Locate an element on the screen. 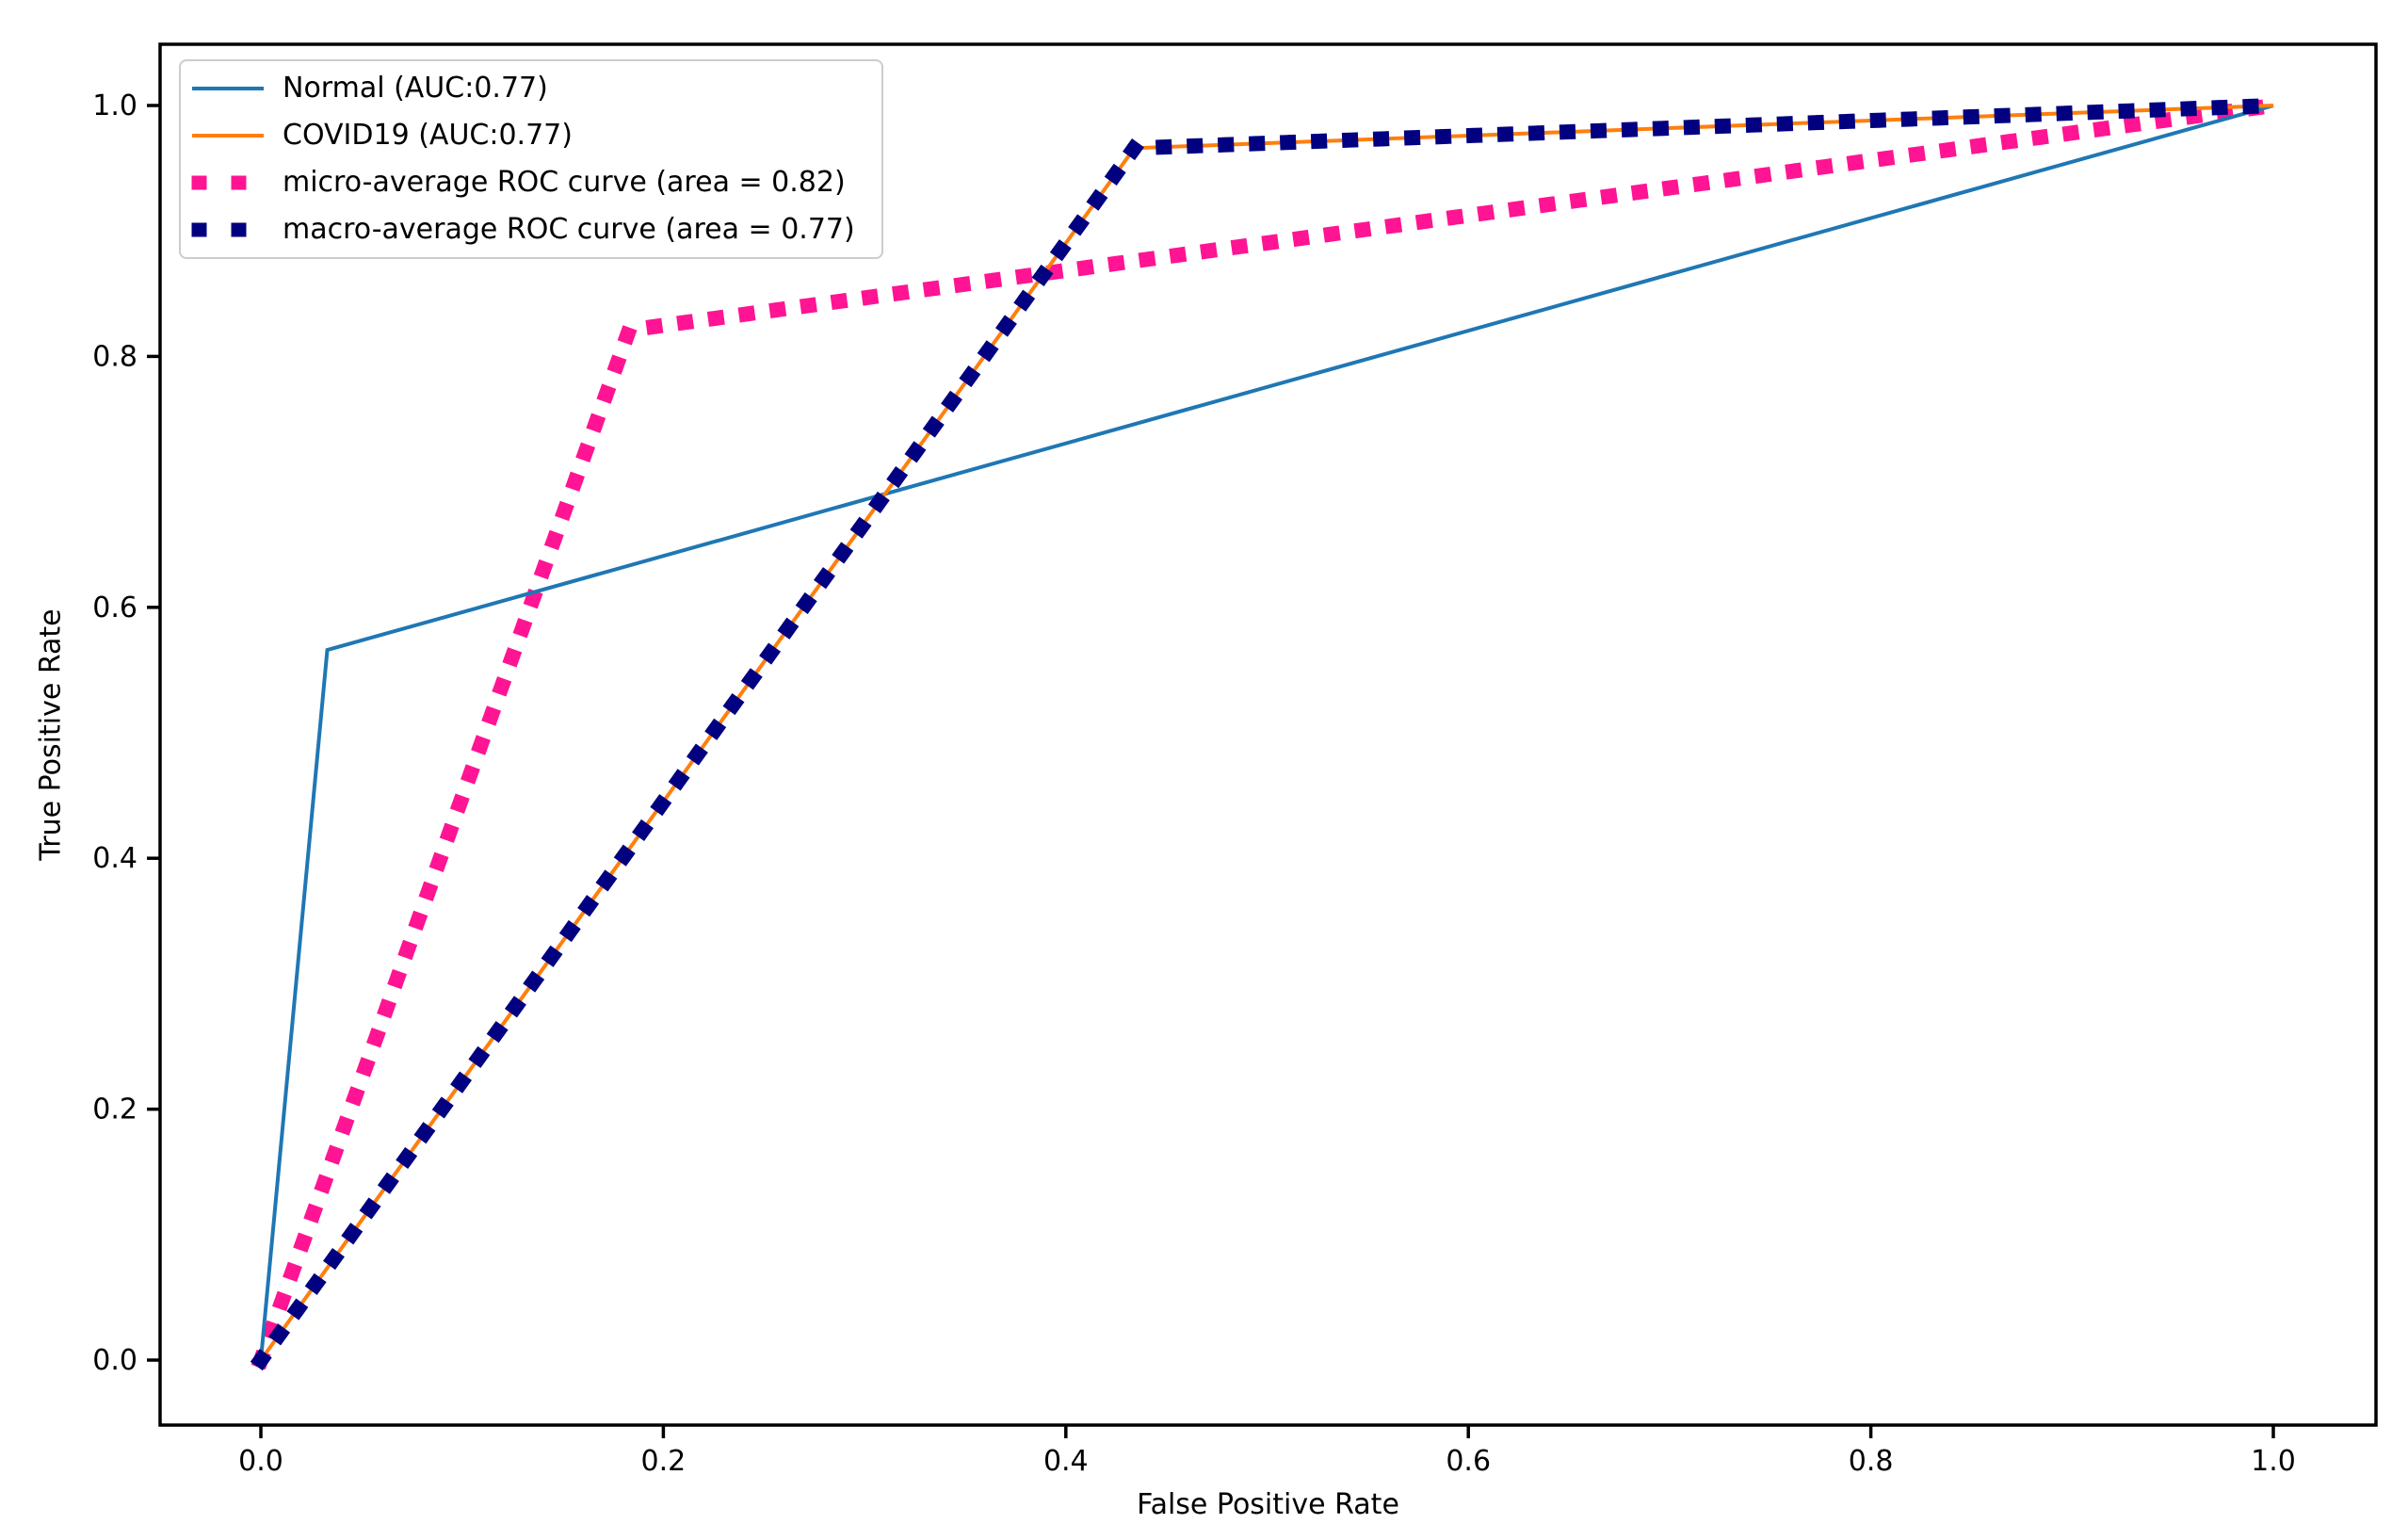 The image size is (2408, 1540). y-tick-label: 0.8 is located at coordinates (114, 357).